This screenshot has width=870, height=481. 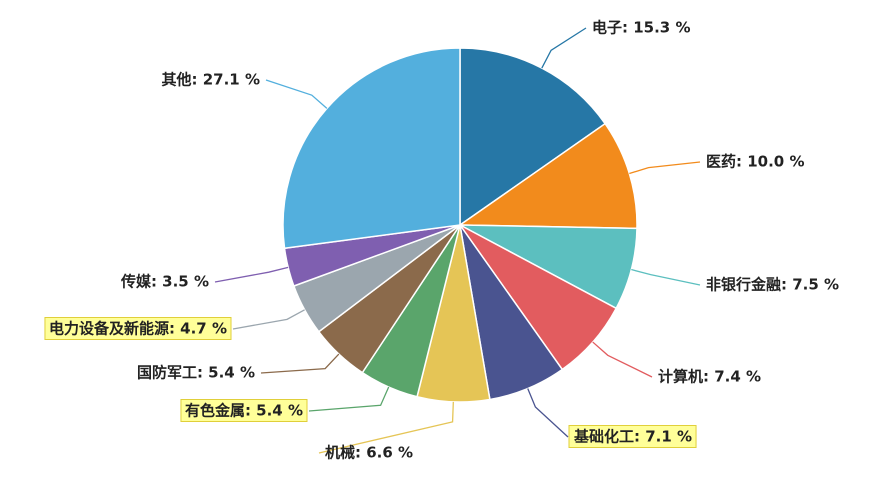 I want to click on slice-label: 电力设备及新能源: 4.7 %, so click(x=138, y=329).